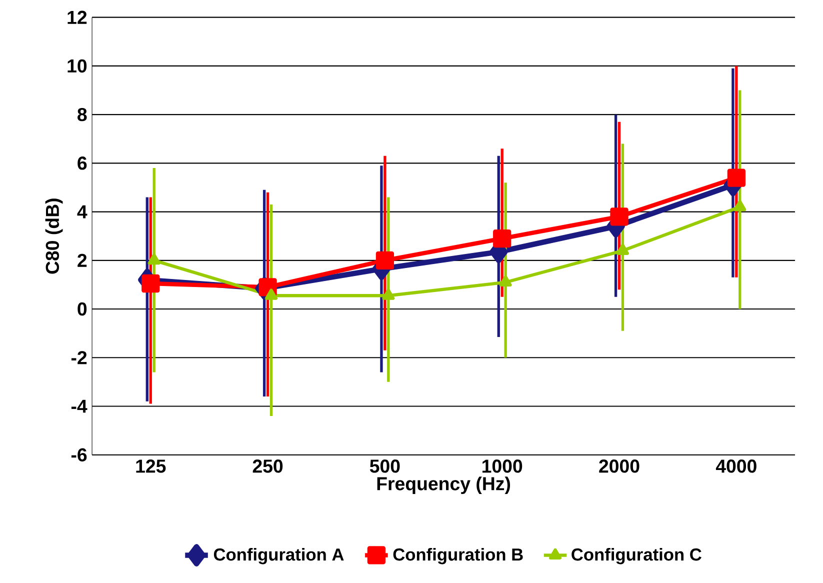 This screenshot has height=583, width=823. What do you see at coordinates (279, 556) in the screenshot?
I see `legend-label: Configuration A` at bounding box center [279, 556].